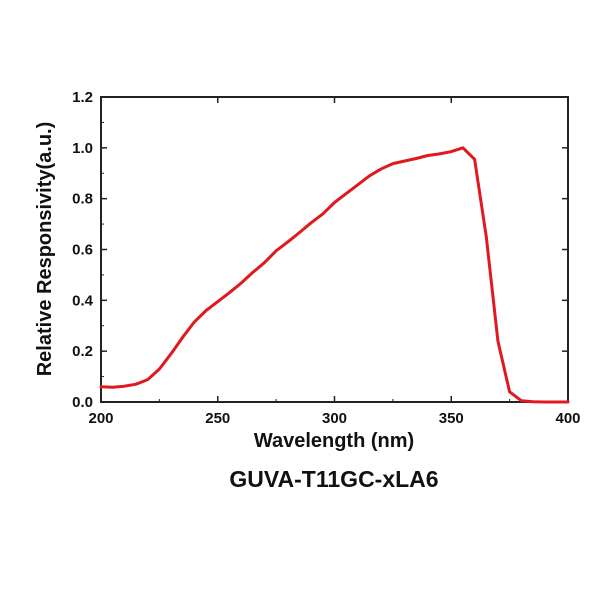  I want to click on y-axis-title: Relative Responsivity(a.u.), so click(45, 249).